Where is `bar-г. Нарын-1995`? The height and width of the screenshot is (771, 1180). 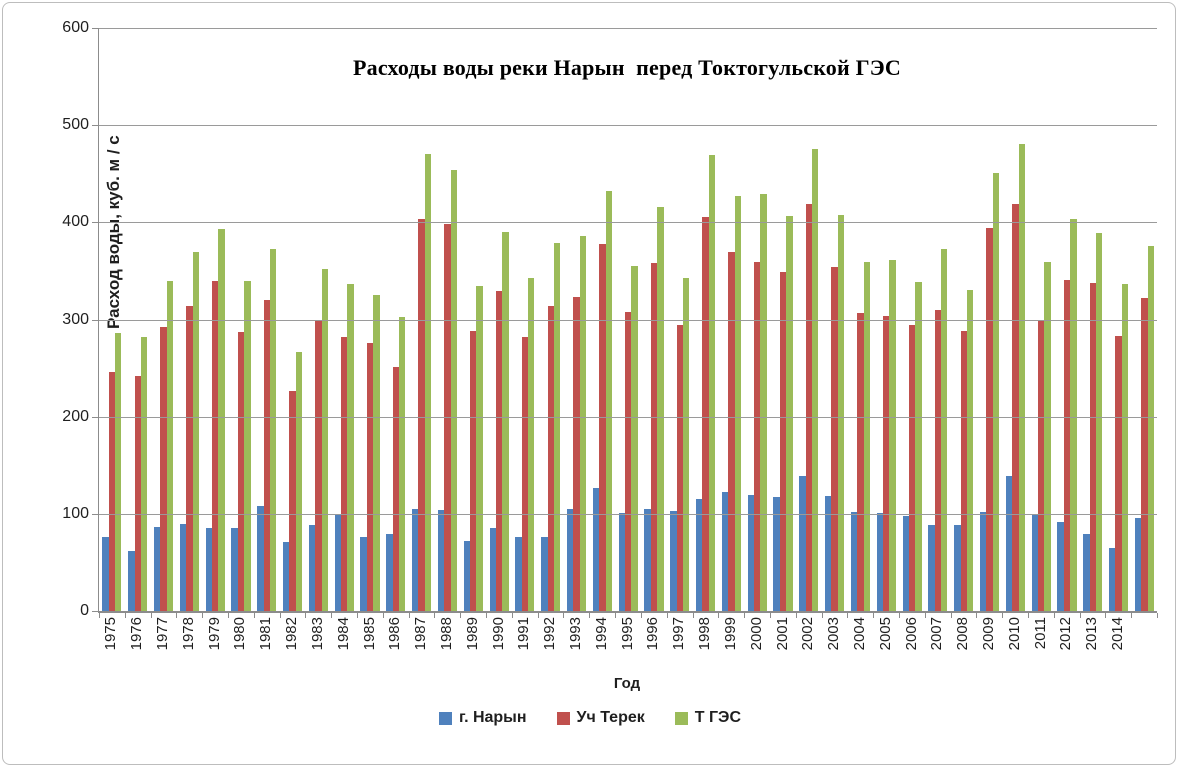 bar-г. Нарын-1995 is located at coordinates (621, 561).